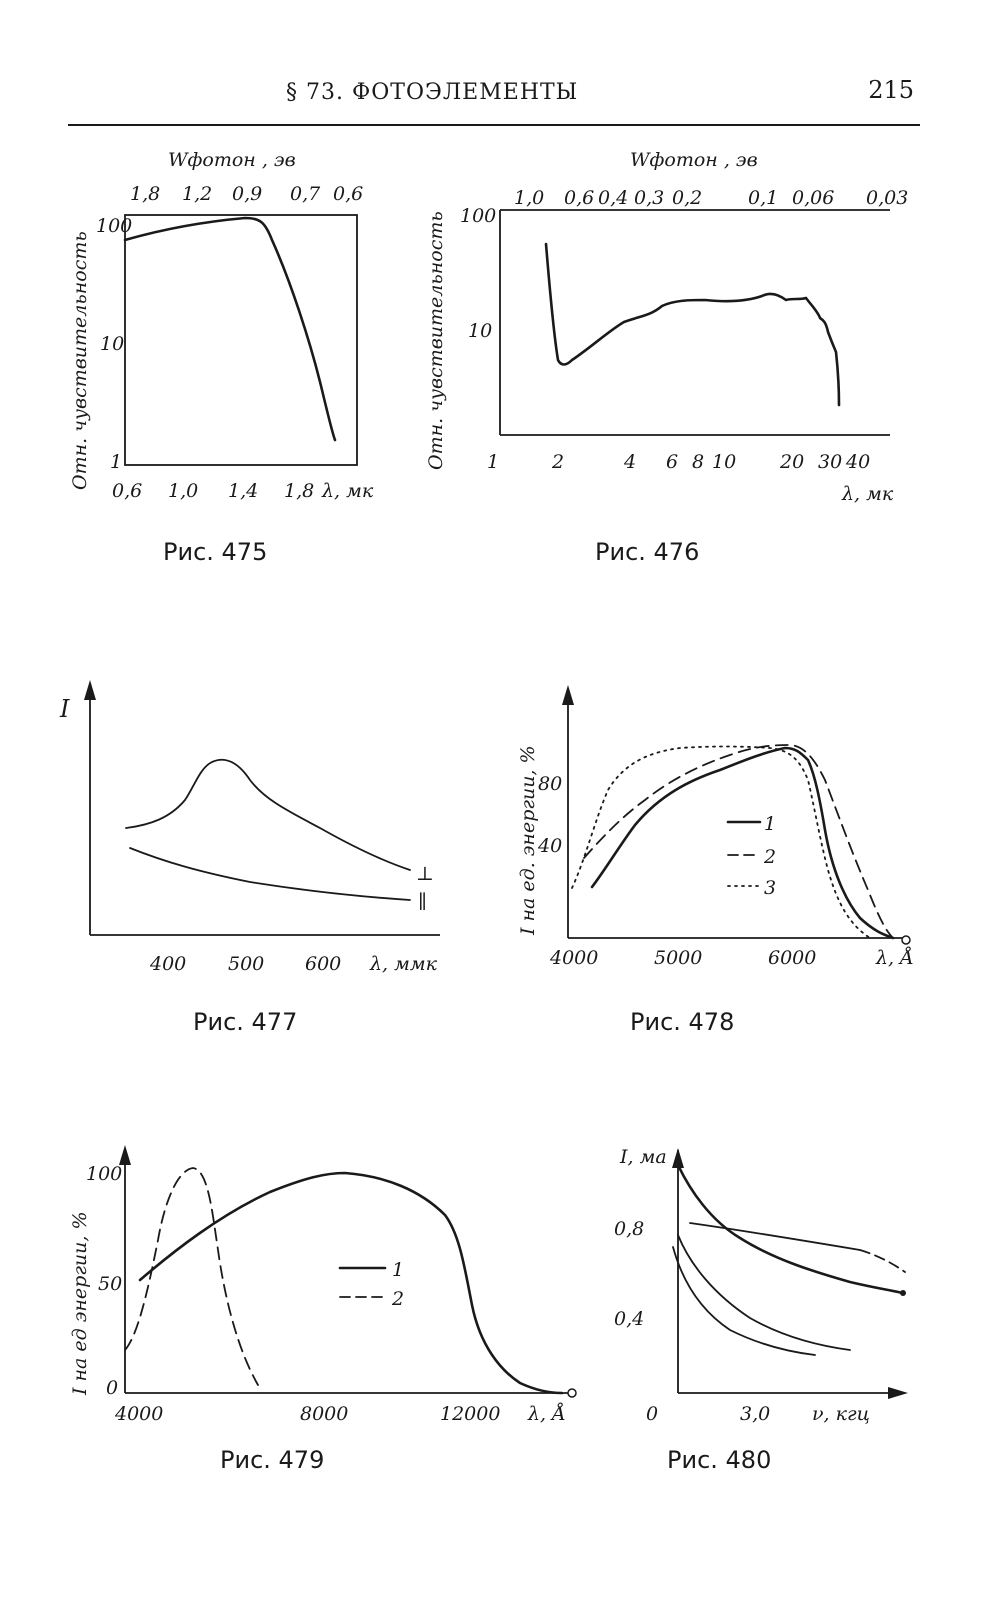 This screenshot has width=1007, height=1601. I want to click on fig-476-y-tick: 100, so click(478, 216).